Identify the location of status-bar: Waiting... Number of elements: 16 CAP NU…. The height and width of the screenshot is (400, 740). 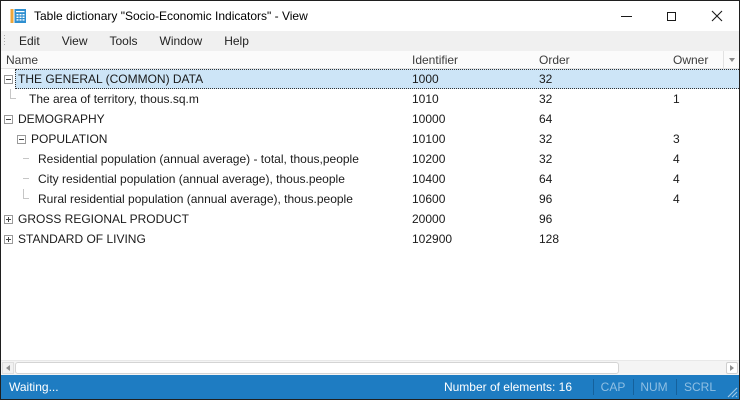
(370, 387).